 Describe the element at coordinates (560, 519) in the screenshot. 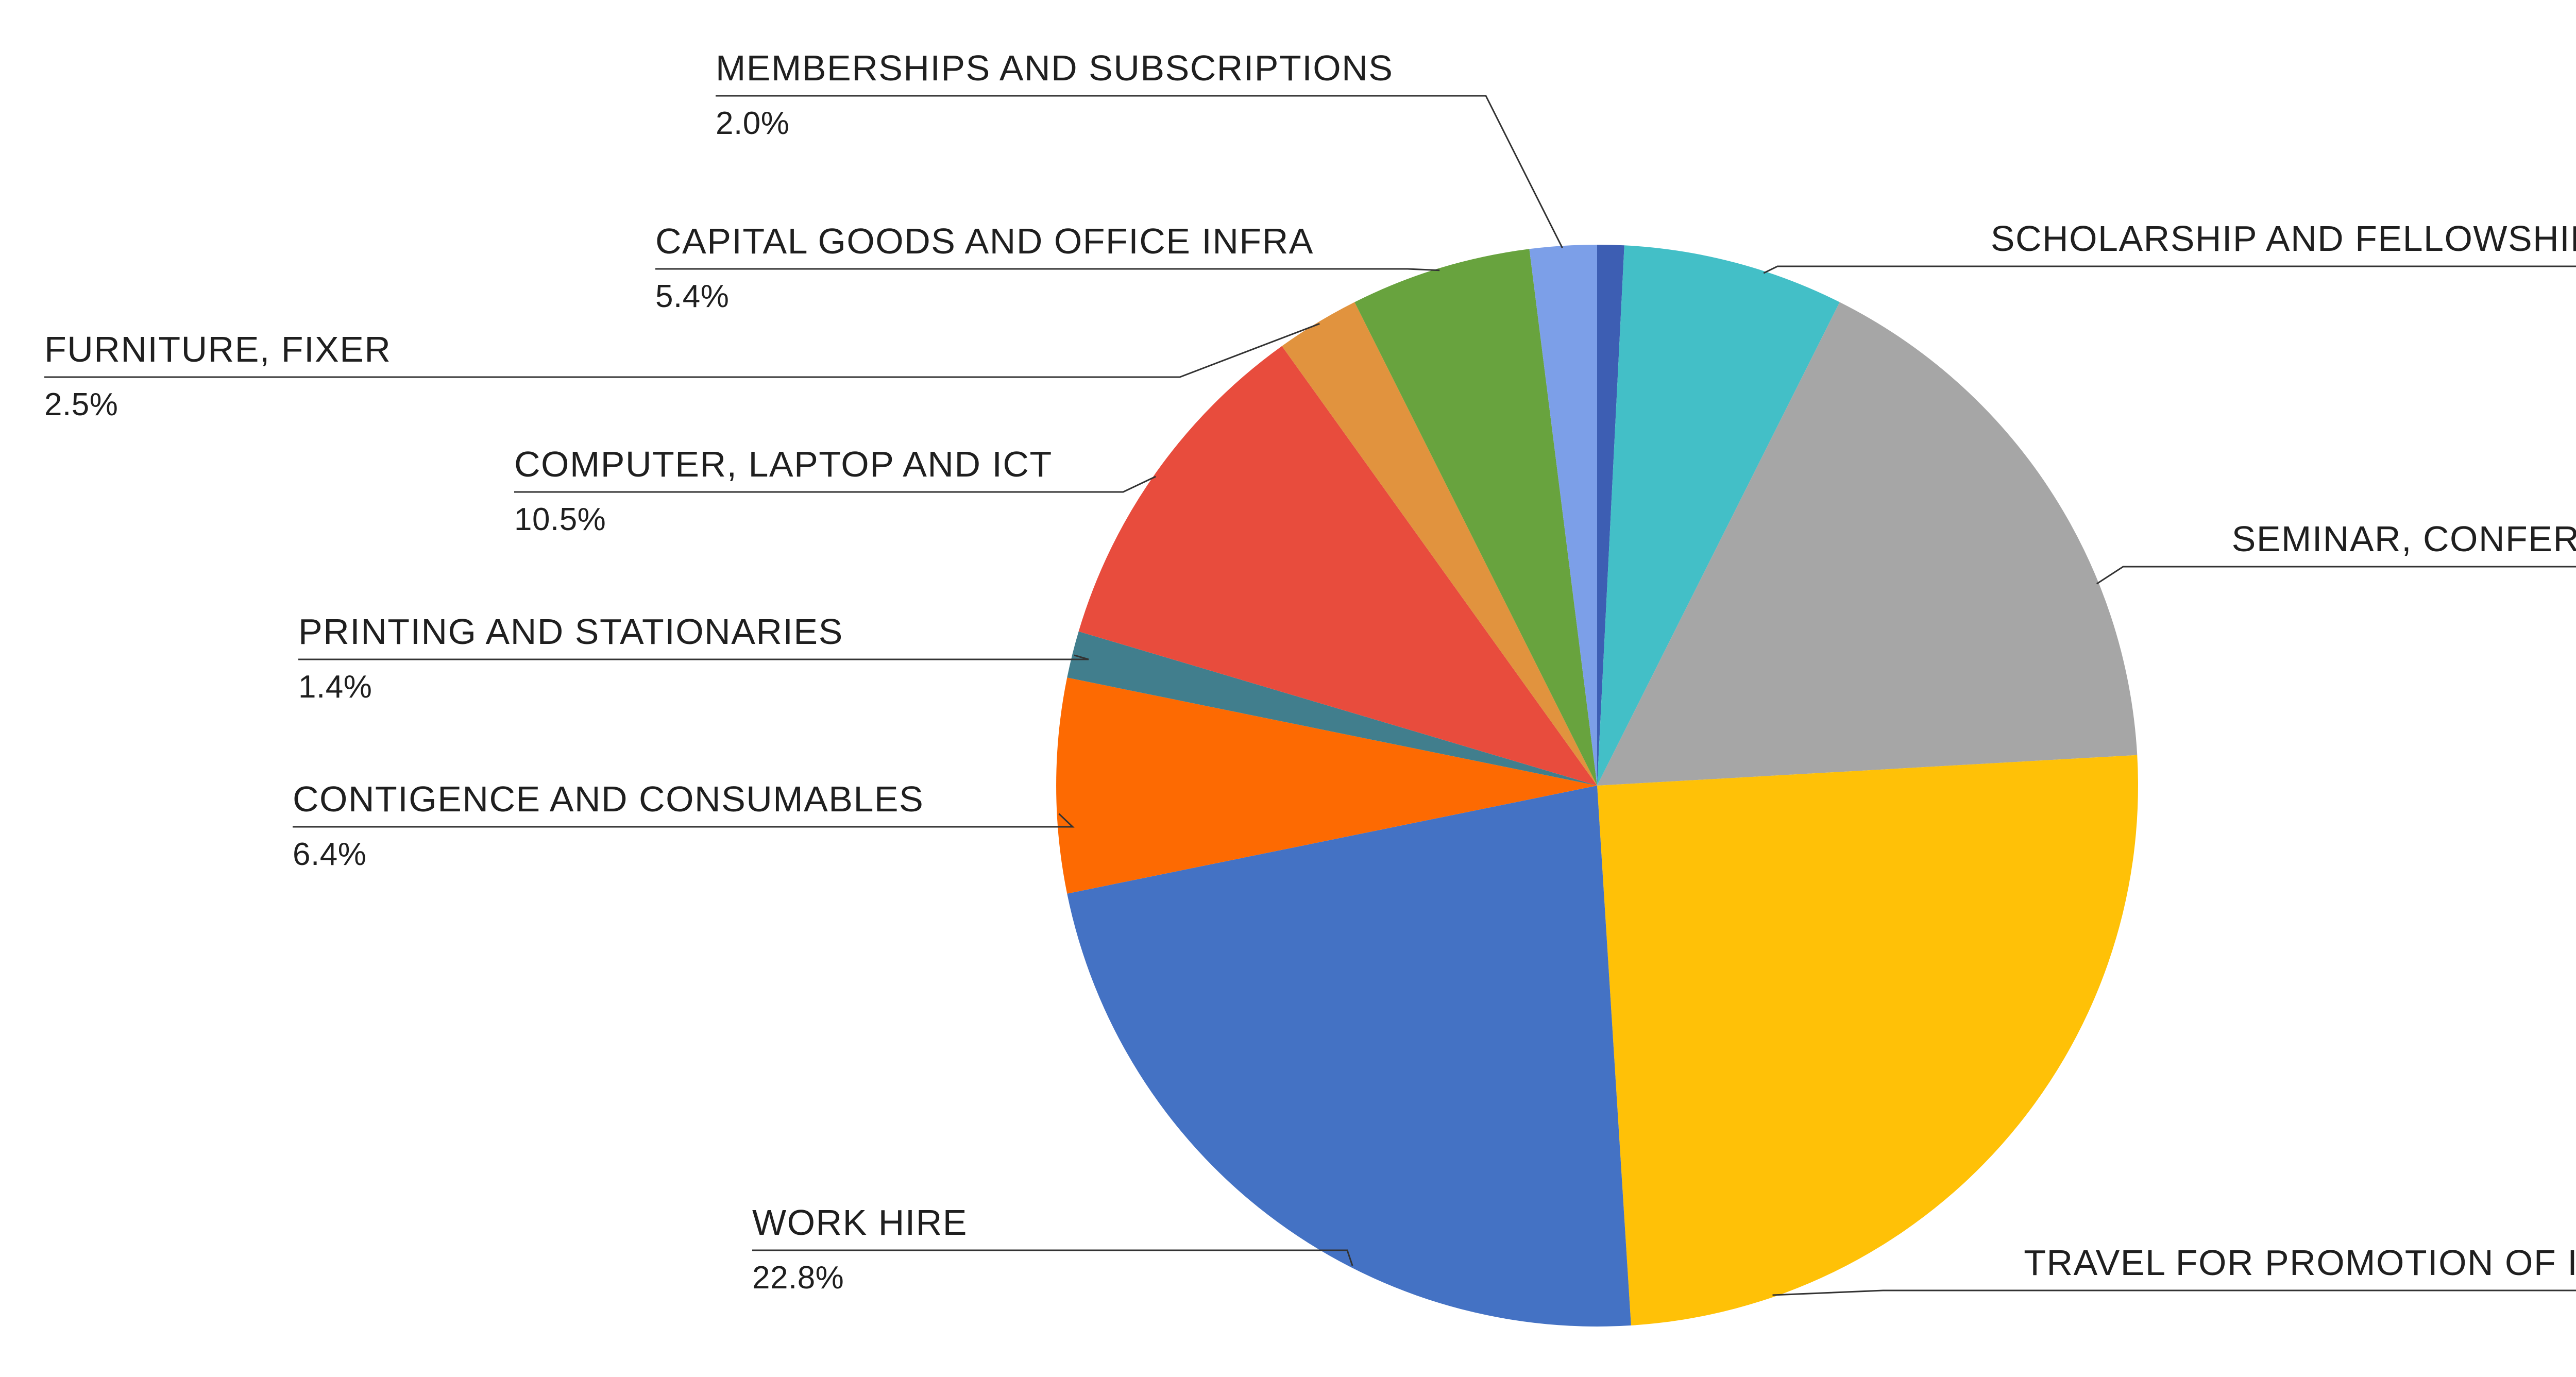

I see `slice-pct-7: 10.5%` at that location.